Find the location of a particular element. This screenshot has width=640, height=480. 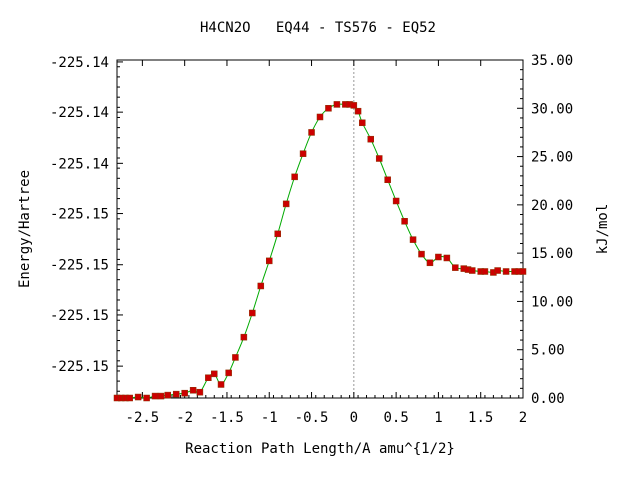

y-right-tick-label: 20.00 is located at coordinates (552, 206).